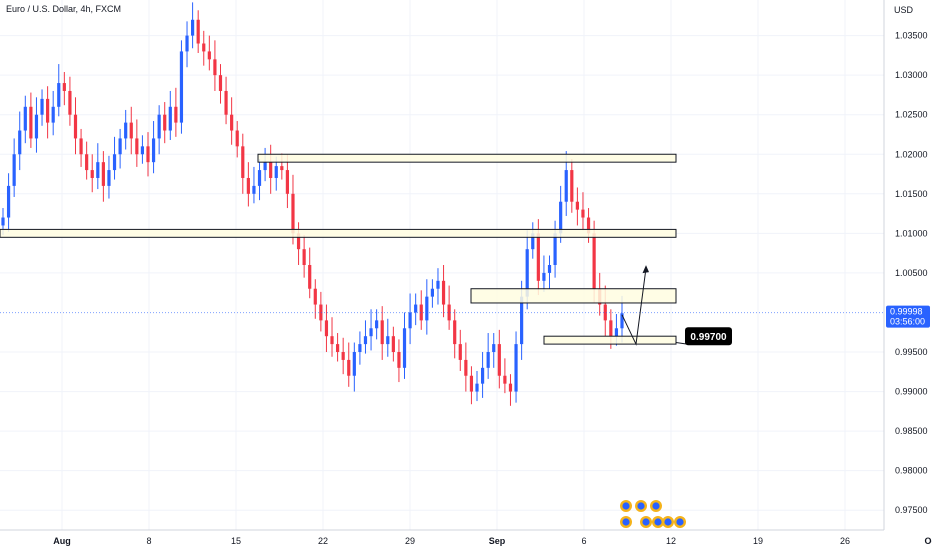 Image resolution: width=932 pixels, height=550 pixels. What do you see at coordinates (64, 9) in the screenshot?
I see `chart-title: Euro / U.S. Dollar, 4h, FXCM` at bounding box center [64, 9].